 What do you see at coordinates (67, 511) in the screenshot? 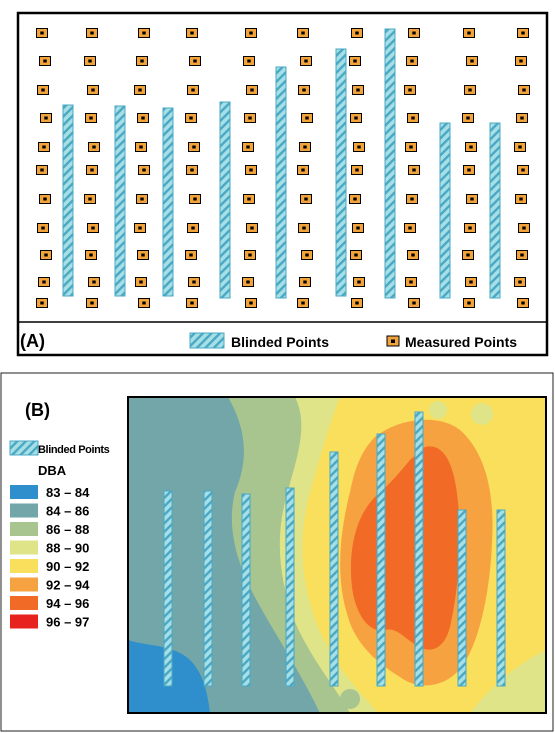
I see `dba-legend-range: 84 – 86` at bounding box center [67, 511].